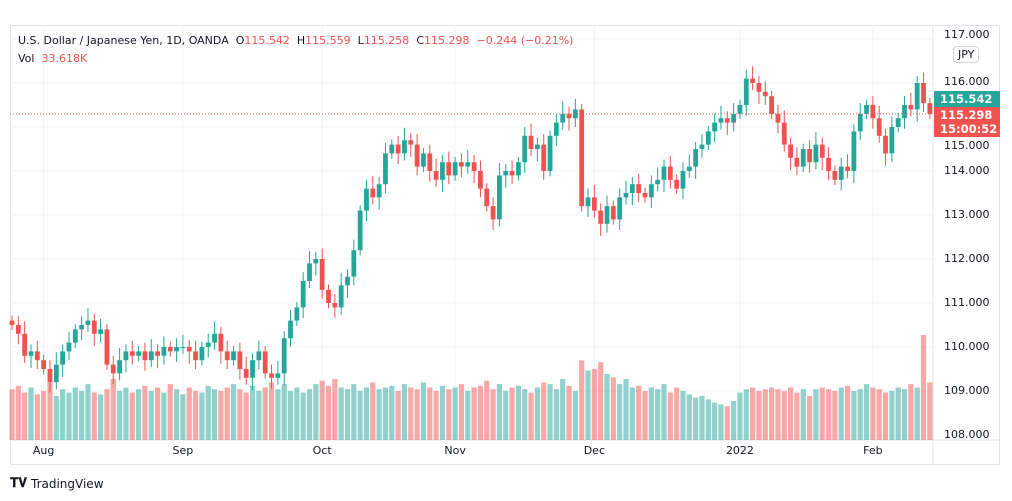 This screenshot has height=501, width=1012. I want to click on close-label: C, so click(420, 40).